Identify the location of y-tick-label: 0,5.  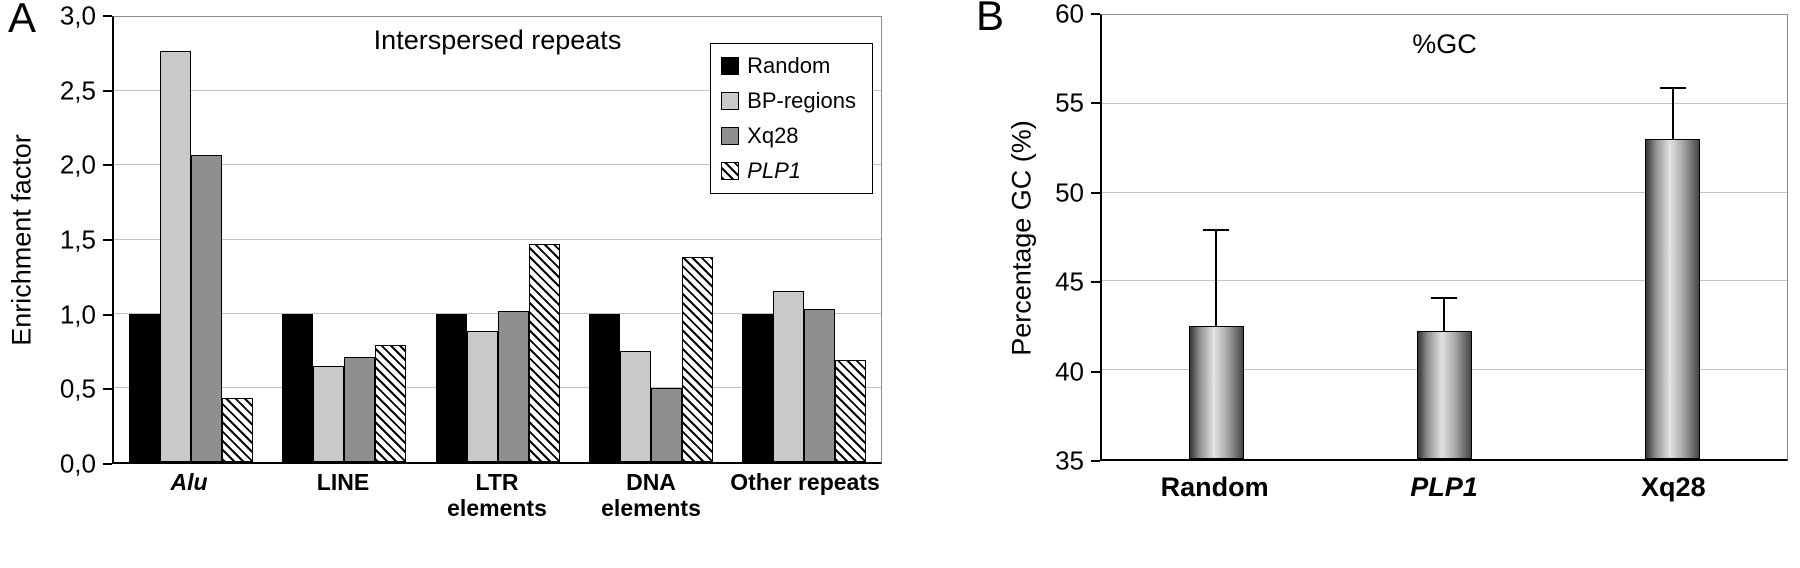
(77, 388).